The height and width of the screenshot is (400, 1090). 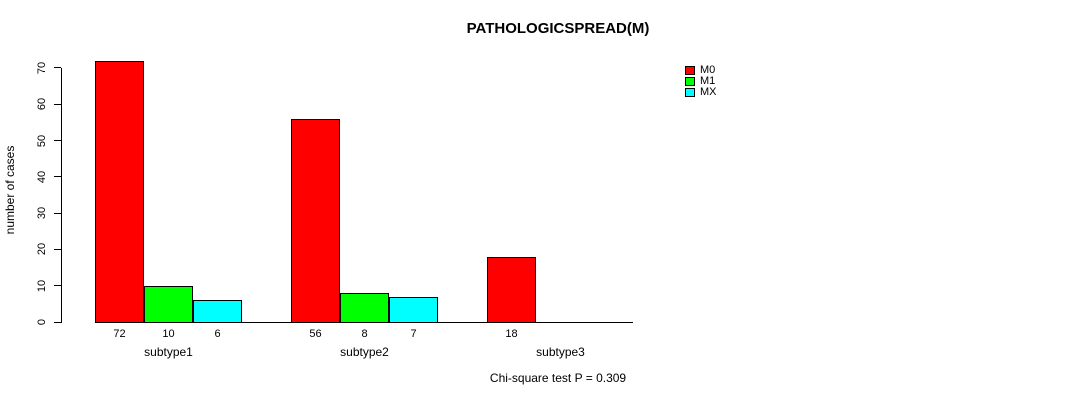 I want to click on bar-value-label: 8, so click(x=364, y=334).